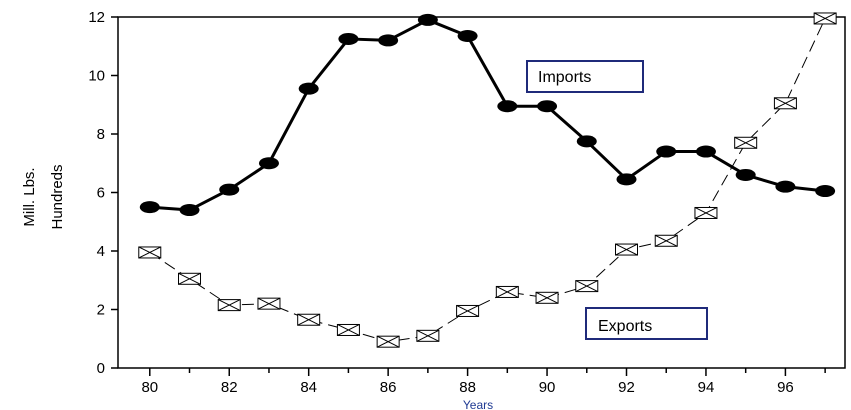 The width and height of the screenshot is (851, 410). Describe the element at coordinates (785, 387) in the screenshot. I see `x-tick-label-96: 96` at that location.